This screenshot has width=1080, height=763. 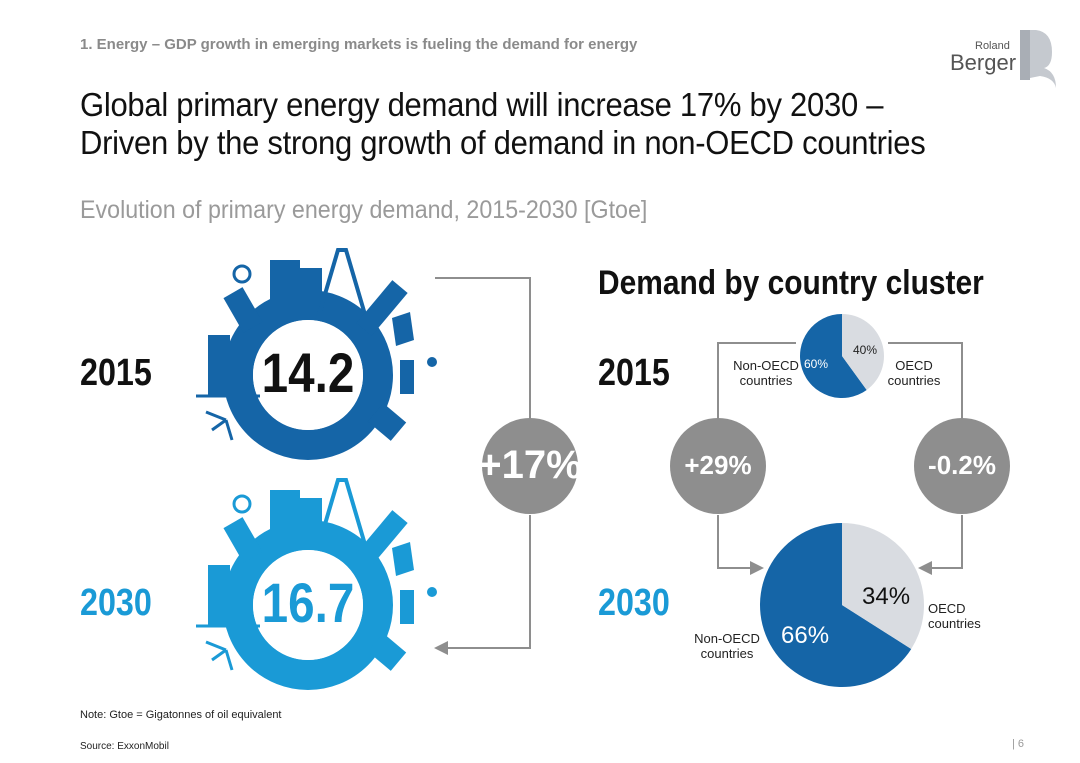 I want to click on page-number: | 6, so click(x=1018, y=744).